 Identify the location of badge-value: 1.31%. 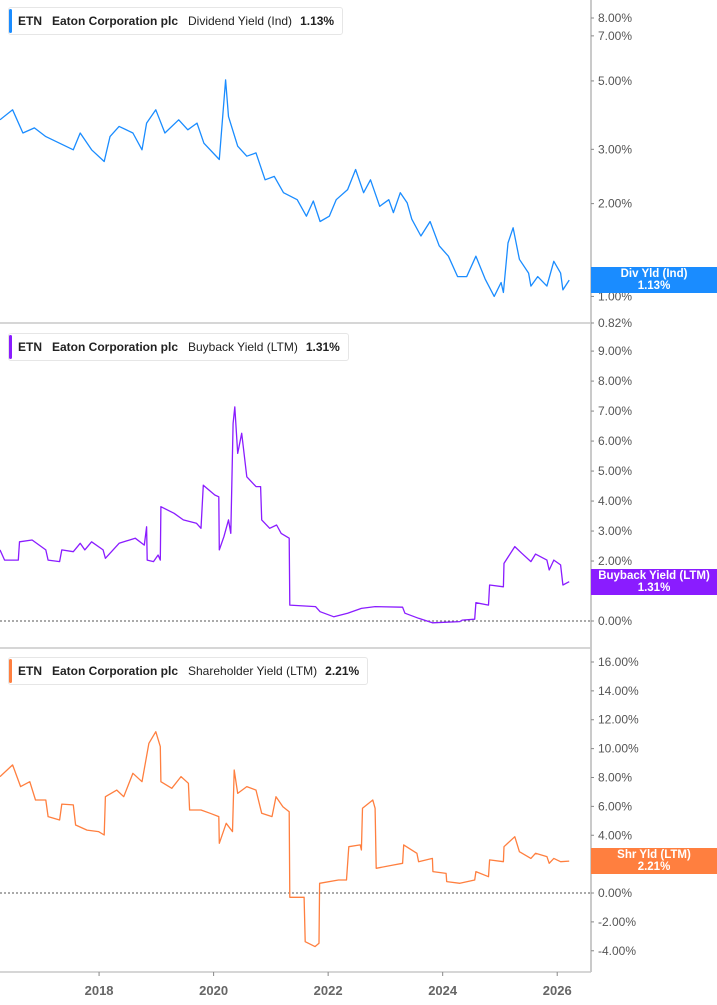
(654, 587).